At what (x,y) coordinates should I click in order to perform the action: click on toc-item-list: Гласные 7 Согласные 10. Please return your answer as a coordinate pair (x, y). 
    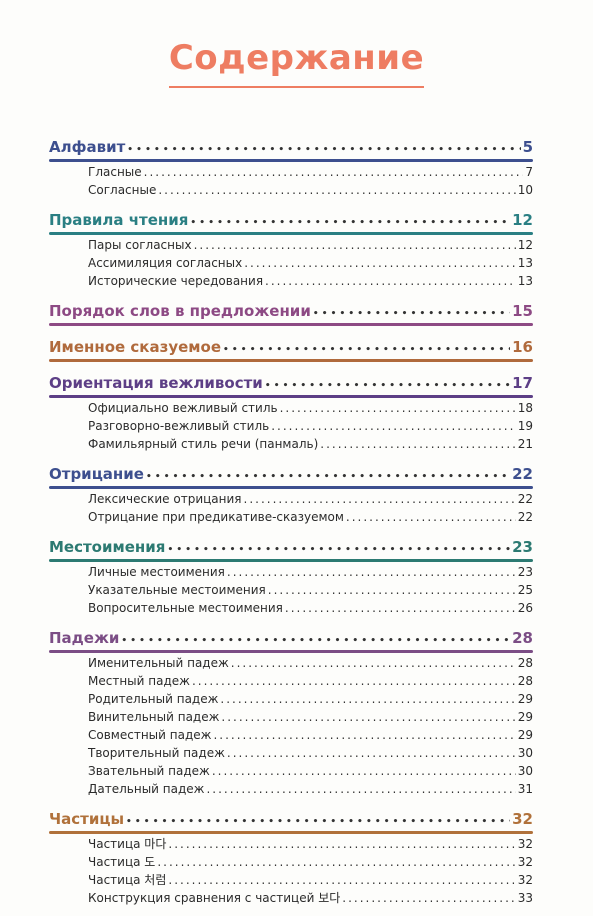
    Looking at the image, I should click on (310, 181).